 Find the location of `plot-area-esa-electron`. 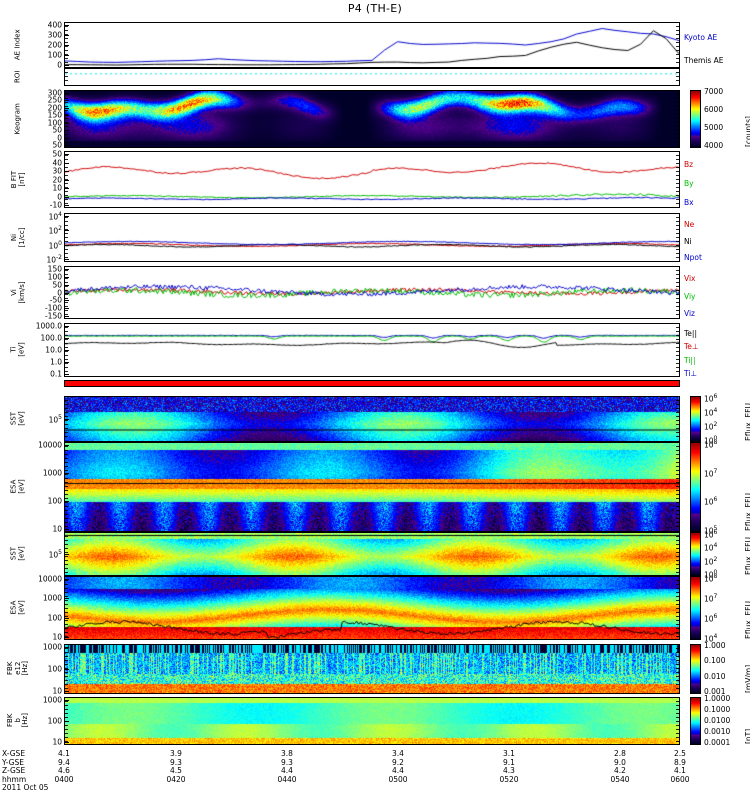

plot-area-esa-electron is located at coordinates (372, 487).